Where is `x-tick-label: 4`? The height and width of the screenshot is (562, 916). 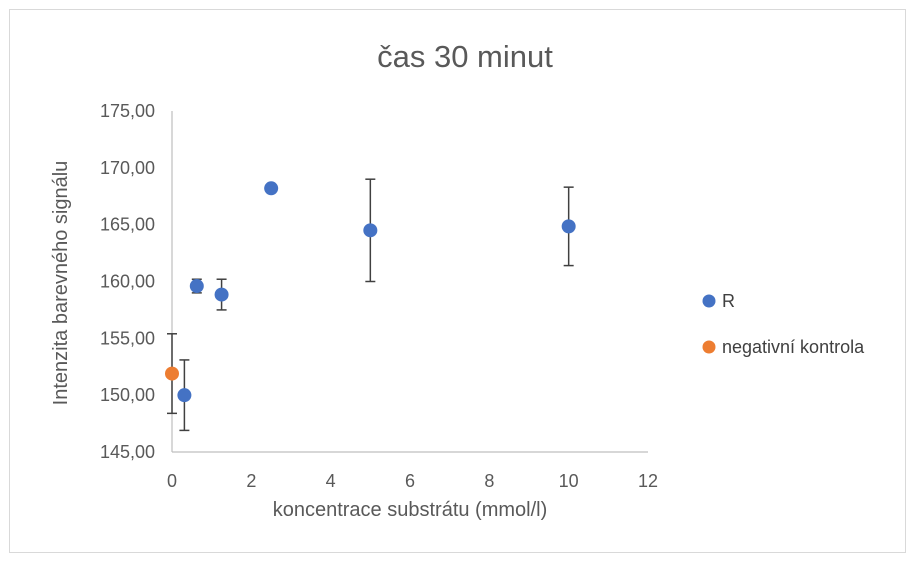
x-tick-label: 4 is located at coordinates (331, 481).